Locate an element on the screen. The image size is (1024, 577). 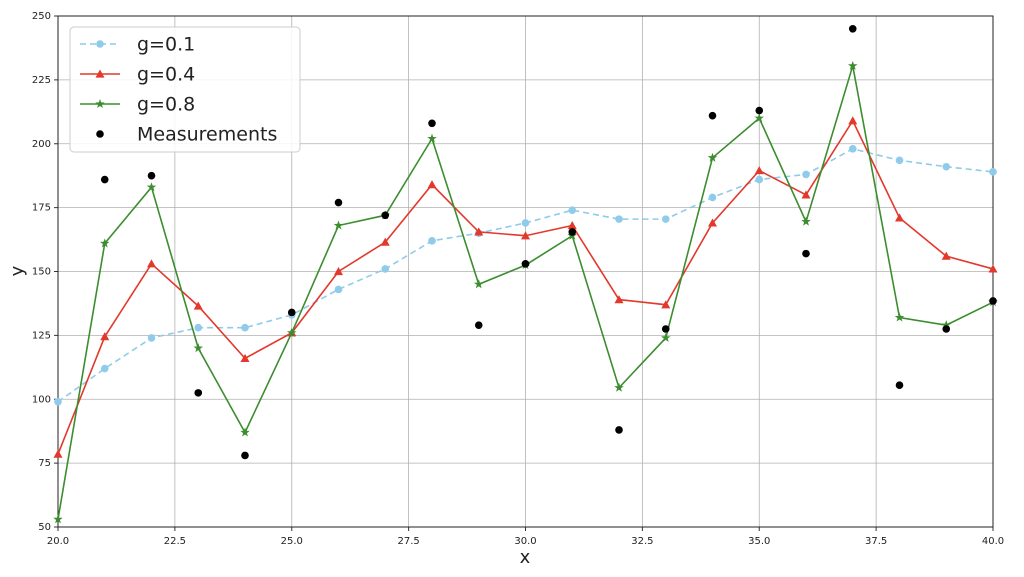
y-tick-label: 200 is located at coordinates (41, 144).